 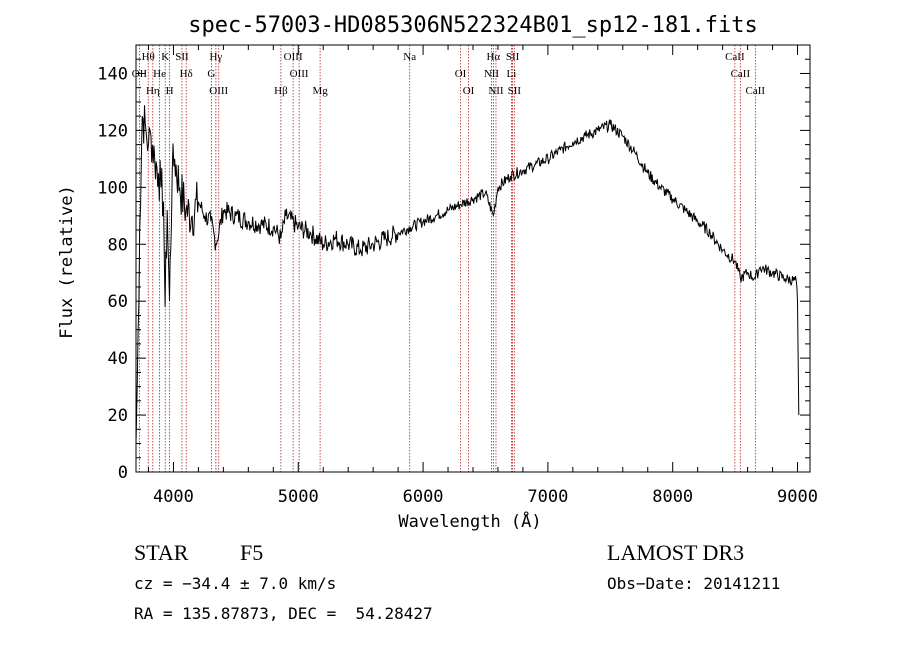 What do you see at coordinates (423, 497) in the screenshot?
I see `x-tick-label: 6000` at bounding box center [423, 497].